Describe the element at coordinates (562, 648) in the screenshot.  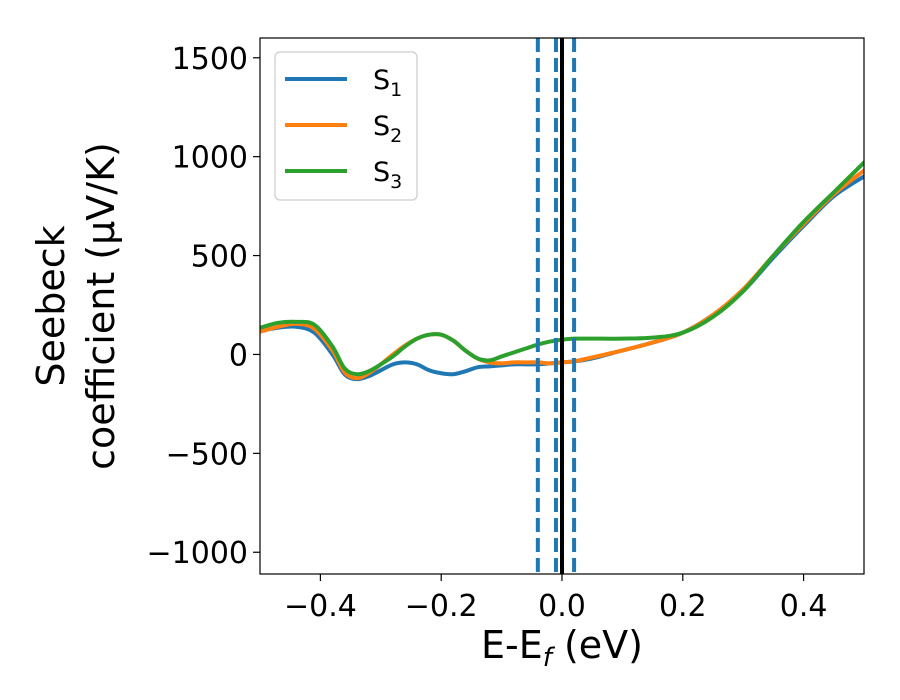
I see `x-axis-label: E-Ef (eV)` at that location.